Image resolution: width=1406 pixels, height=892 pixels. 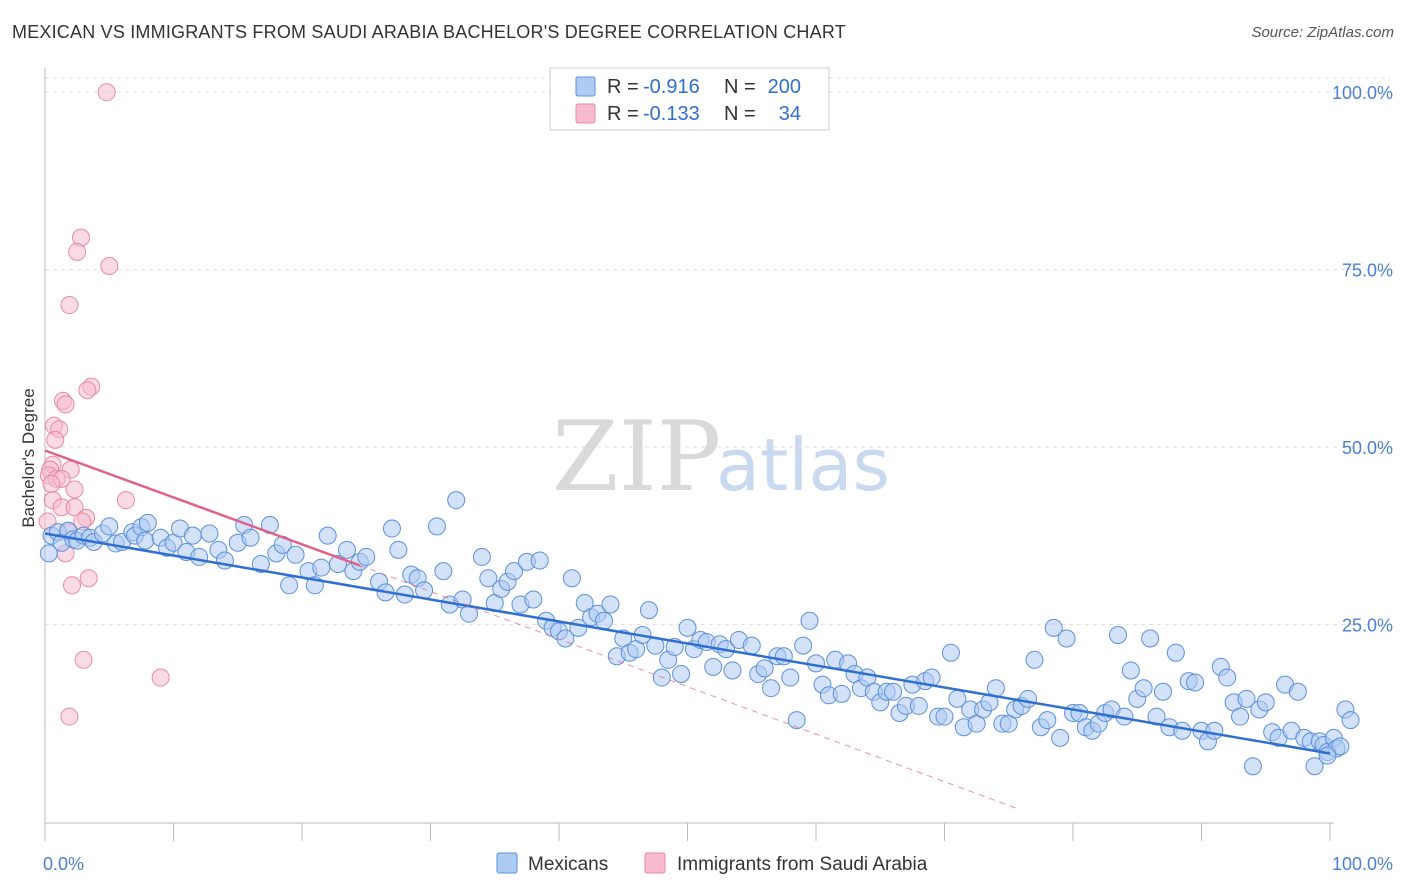 What do you see at coordinates (28, 457) in the screenshot?
I see `y-axis-label: Bachelor's Degree` at bounding box center [28, 457].